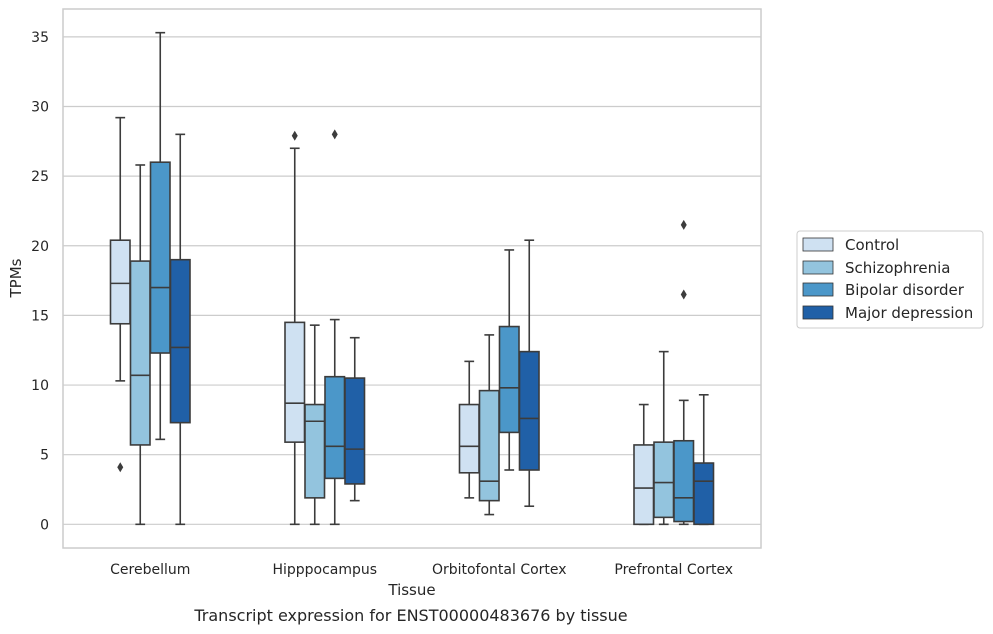  Describe the element at coordinates (40, 247) in the screenshot. I see `y-tick-label: 20` at that location.